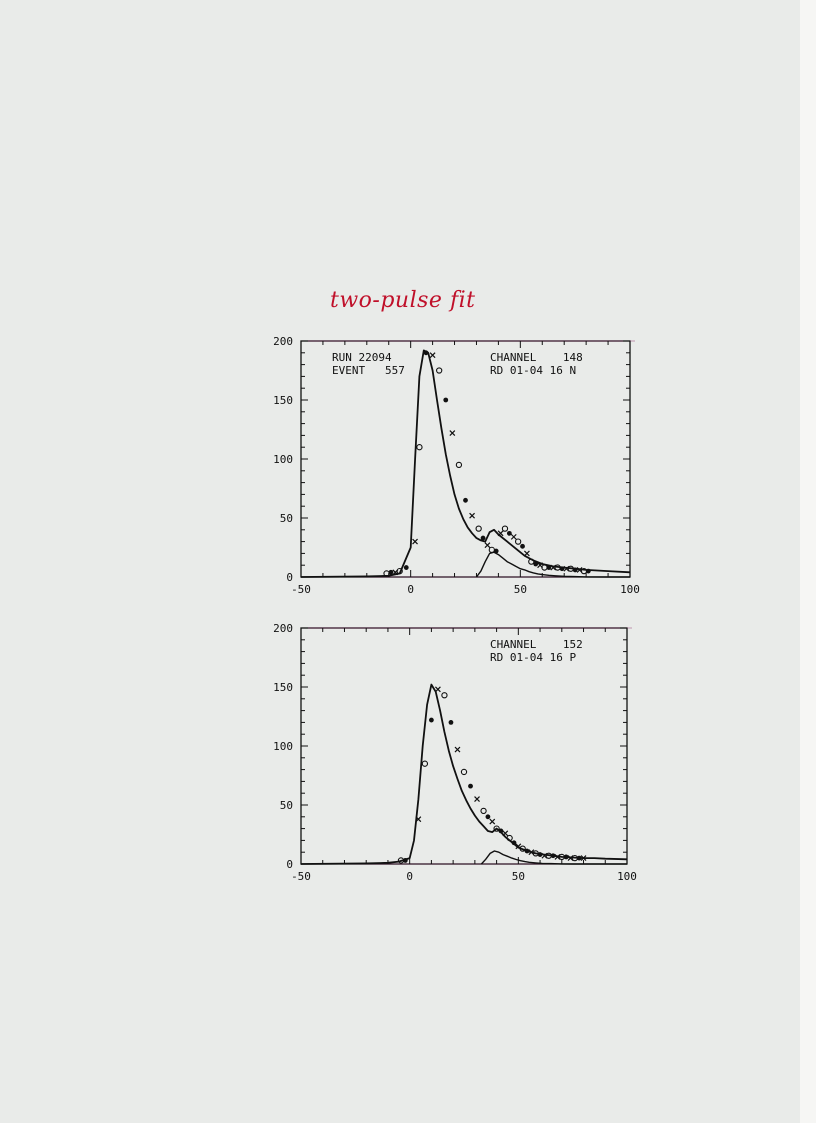  Describe the element at coordinates (533, 370) in the screenshot. I see `info-right-line: RD 01-04 16 N` at that location.